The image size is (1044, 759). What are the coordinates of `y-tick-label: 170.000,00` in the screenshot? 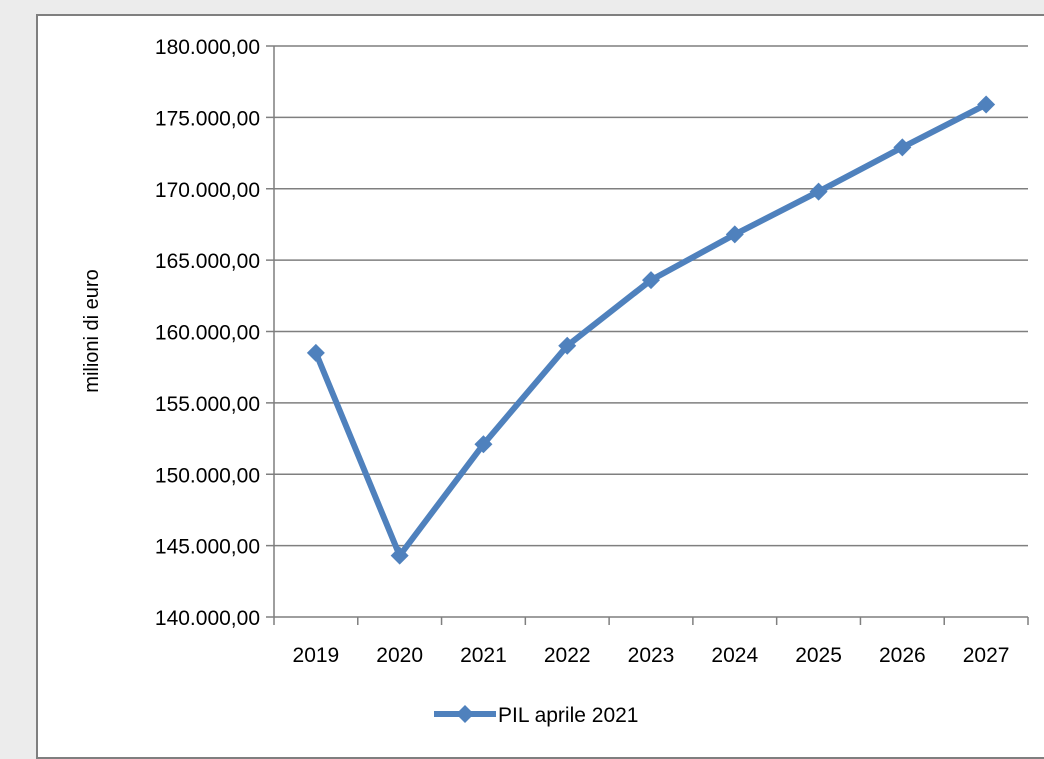 It's located at (207, 190).